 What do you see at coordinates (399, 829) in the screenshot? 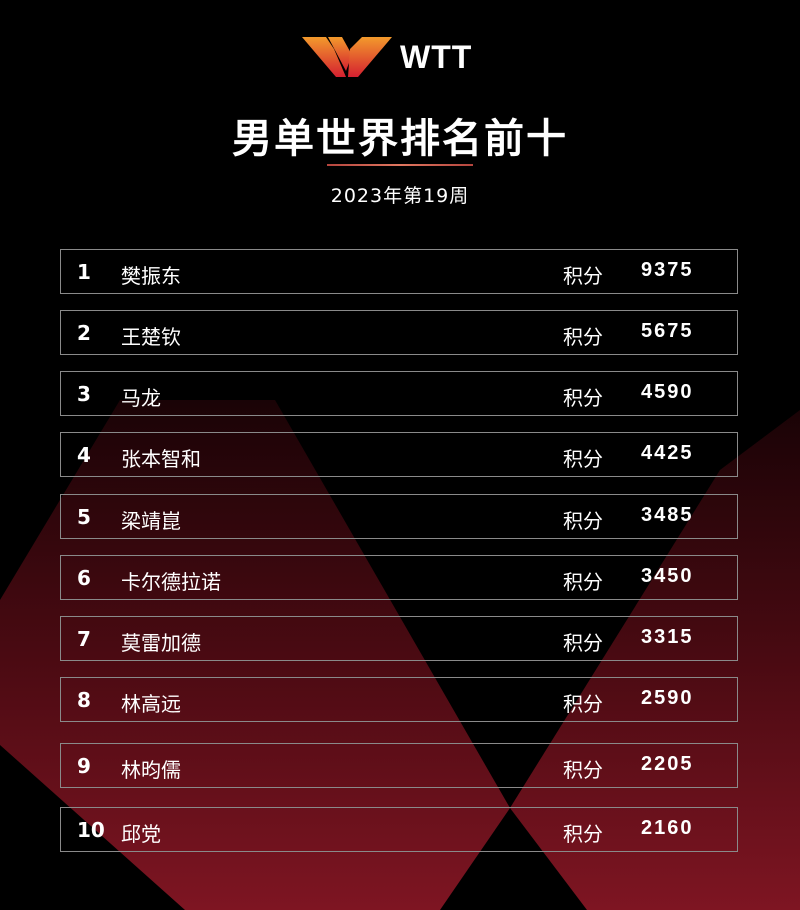
I see `ranking-row: 10 邱党 积分 2160` at bounding box center [399, 829].